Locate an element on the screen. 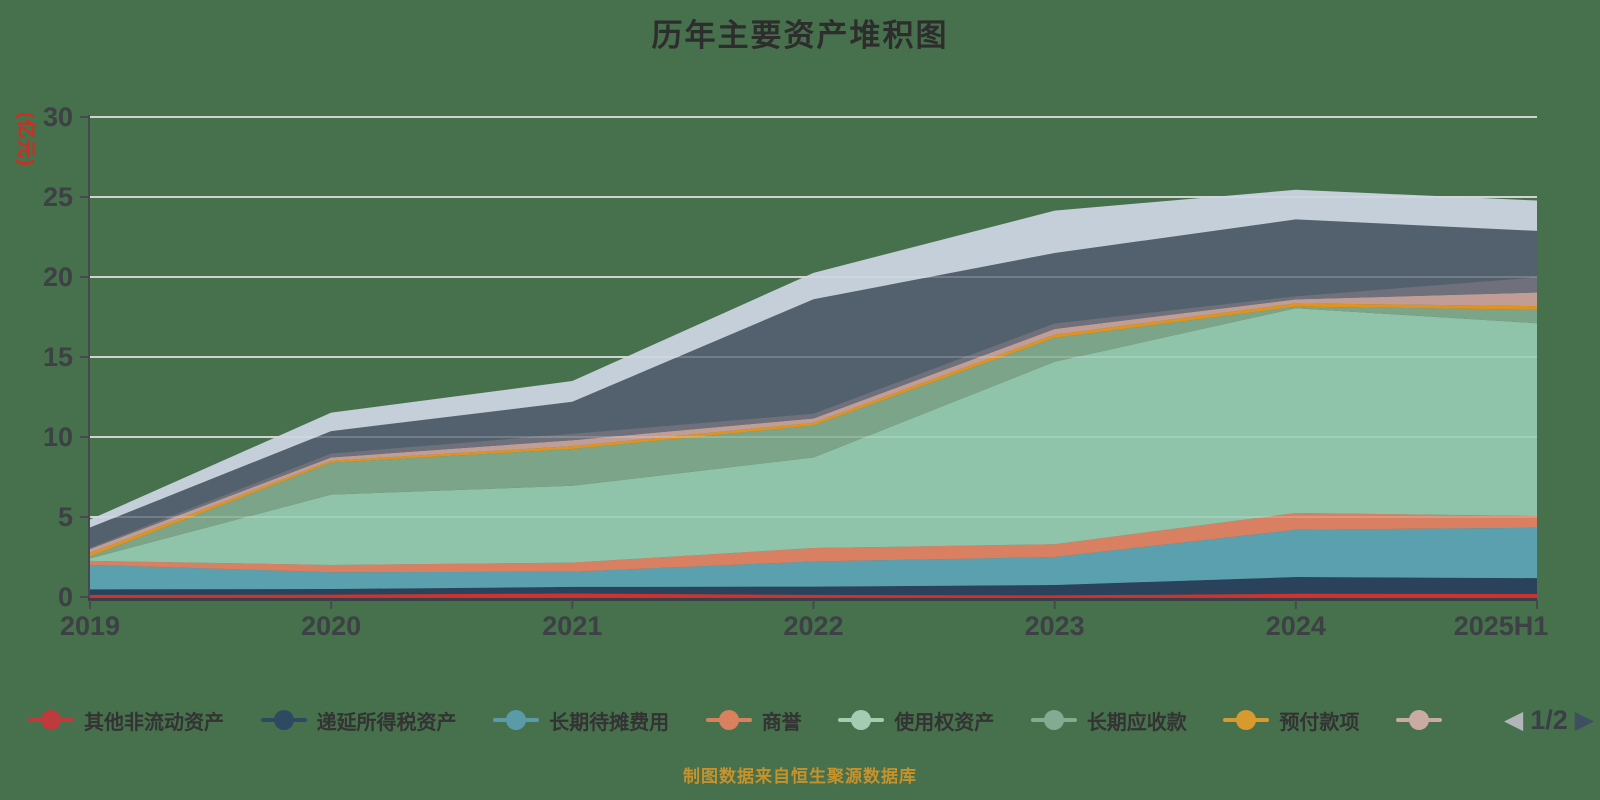 The height and width of the screenshot is (800, 1600). x-tick-label: 2025H1 is located at coordinates (1501, 626).